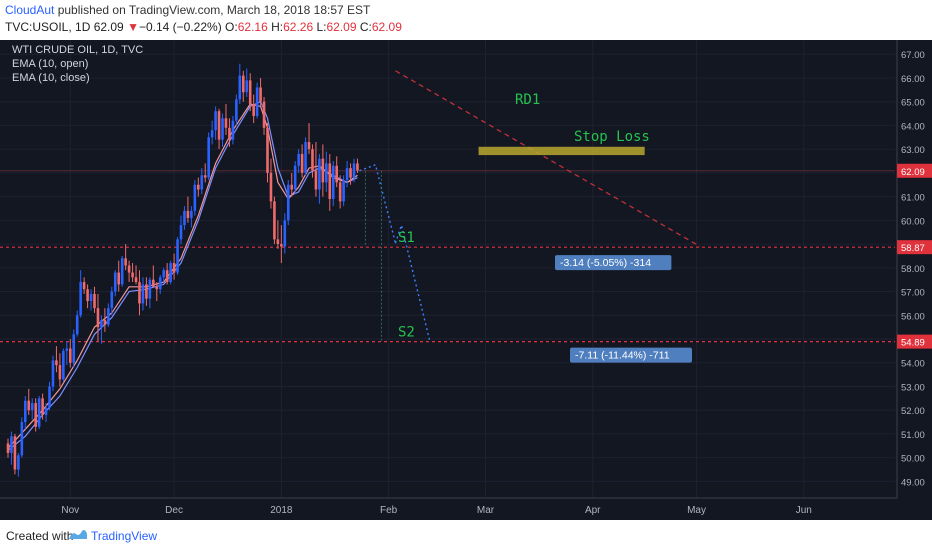 The width and height of the screenshot is (932, 550). I want to click on legend-ema-open: EMA (10, open), so click(50, 64).